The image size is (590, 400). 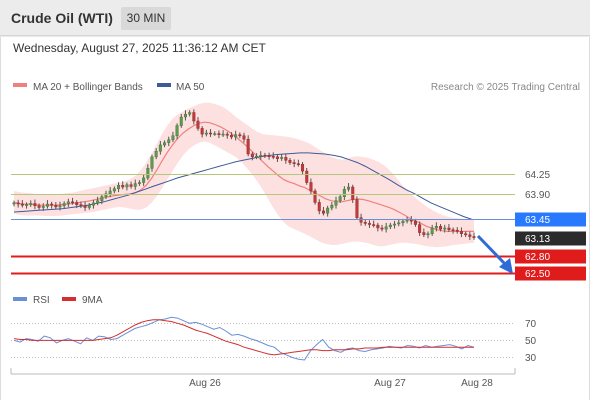 I want to click on level-63.90: 63.90, so click(x=280, y=195).